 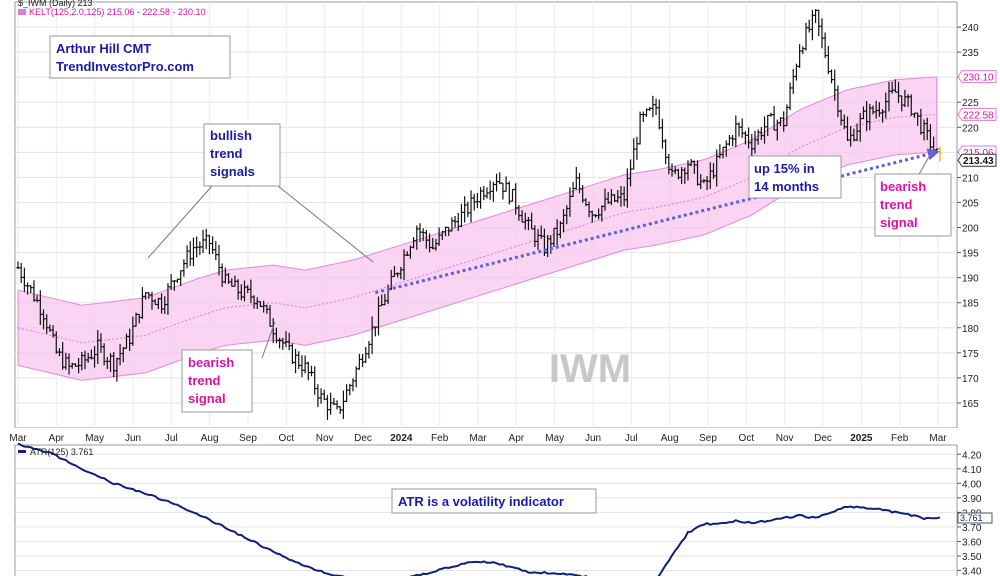 What do you see at coordinates (970, 178) in the screenshot?
I see `price-tick-label: 210` at bounding box center [970, 178].